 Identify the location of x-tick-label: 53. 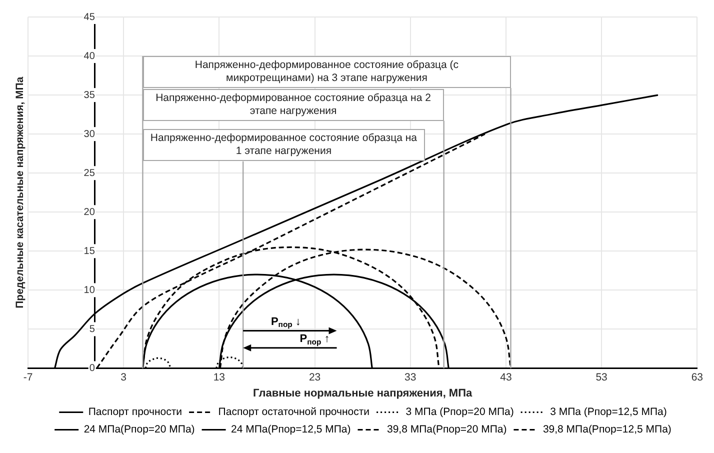
(602, 377).